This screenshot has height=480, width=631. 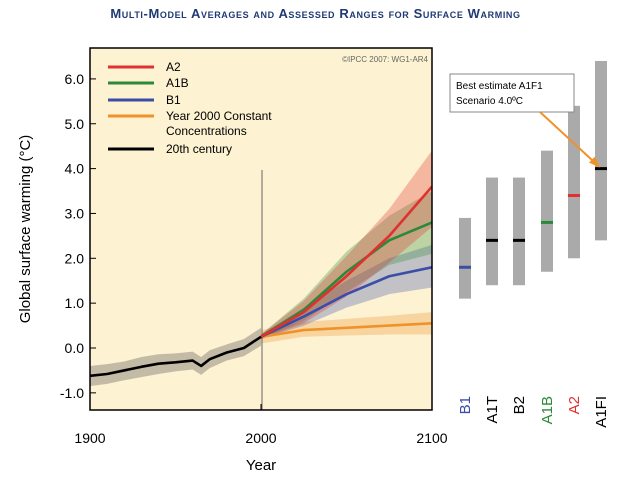 What do you see at coordinates (499, 86) in the screenshot?
I see `callout-line1: Best estimate A1F1` at bounding box center [499, 86].